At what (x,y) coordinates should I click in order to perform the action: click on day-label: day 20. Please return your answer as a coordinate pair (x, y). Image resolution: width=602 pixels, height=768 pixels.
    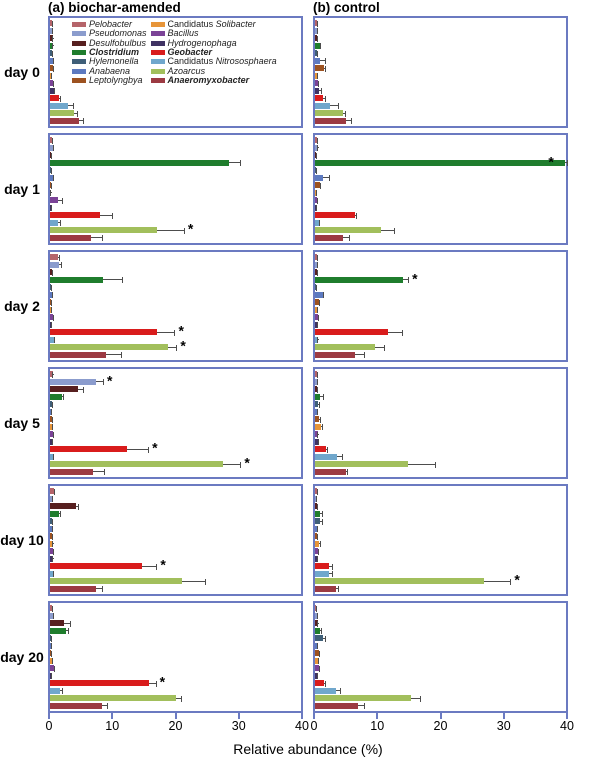
    Looking at the image, I should click on (22, 657).